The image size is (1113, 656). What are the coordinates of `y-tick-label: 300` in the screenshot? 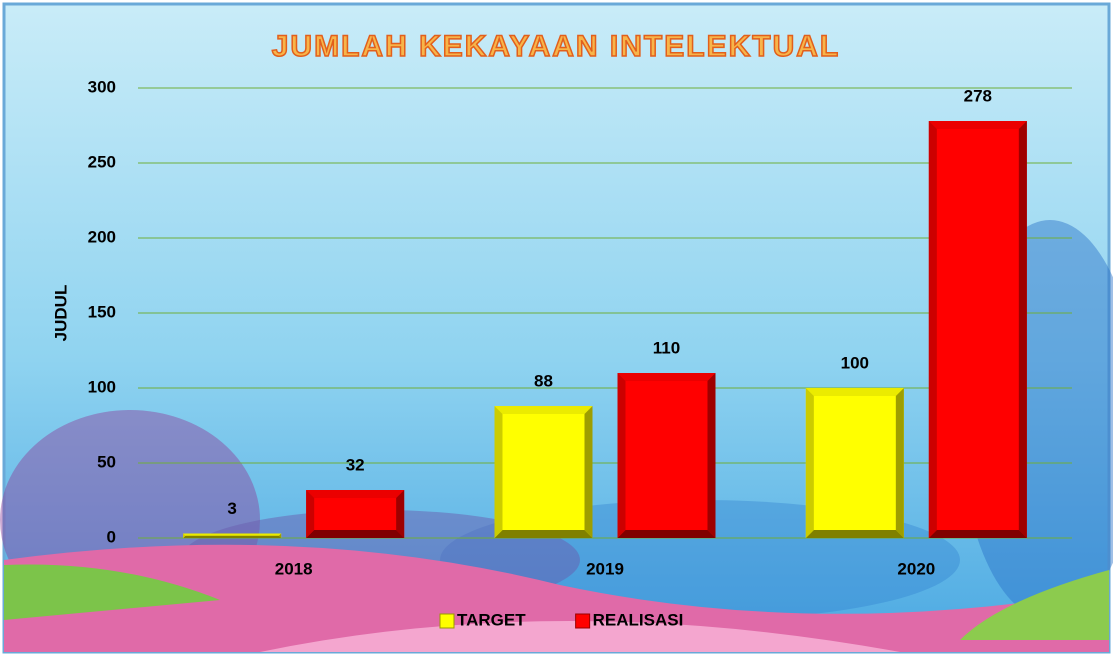 It's located at (102, 86).